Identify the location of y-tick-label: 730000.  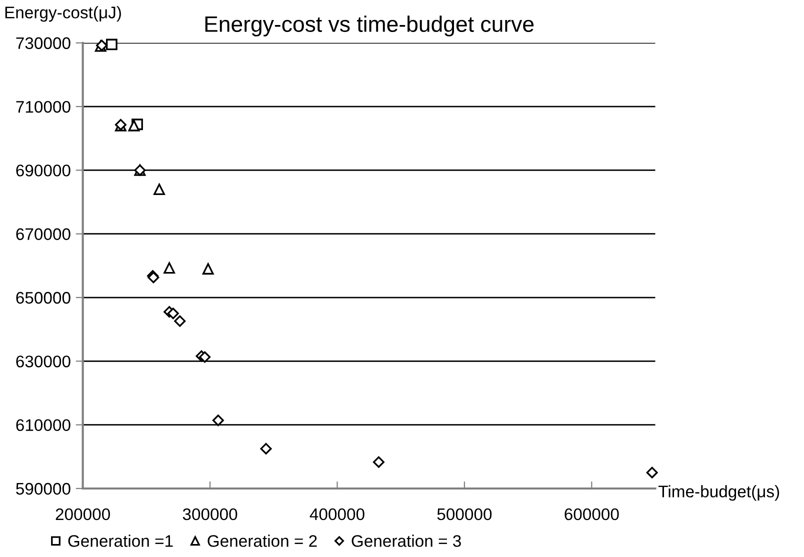
(43, 43).